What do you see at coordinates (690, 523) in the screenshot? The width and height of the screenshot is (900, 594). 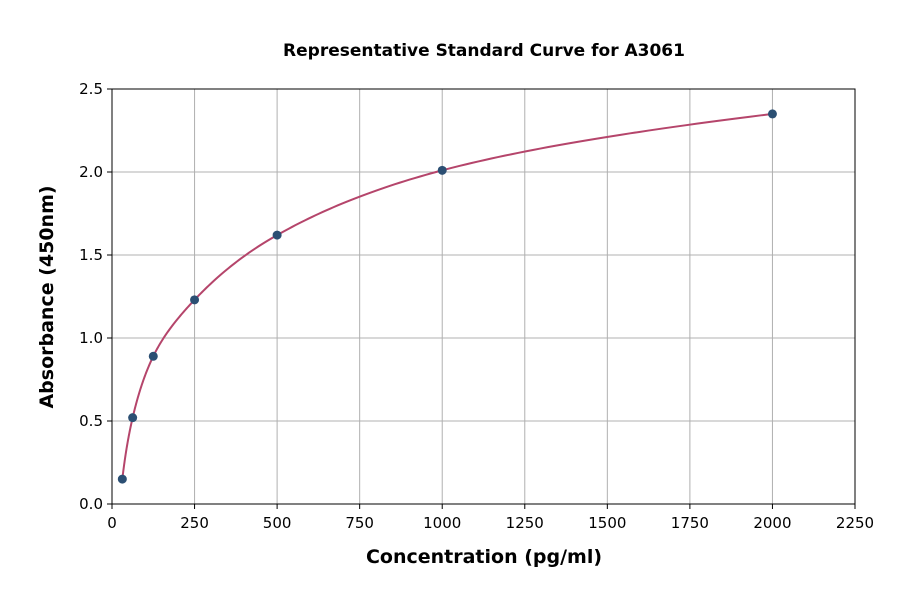 I see `x-tick-label: 1750` at bounding box center [690, 523].